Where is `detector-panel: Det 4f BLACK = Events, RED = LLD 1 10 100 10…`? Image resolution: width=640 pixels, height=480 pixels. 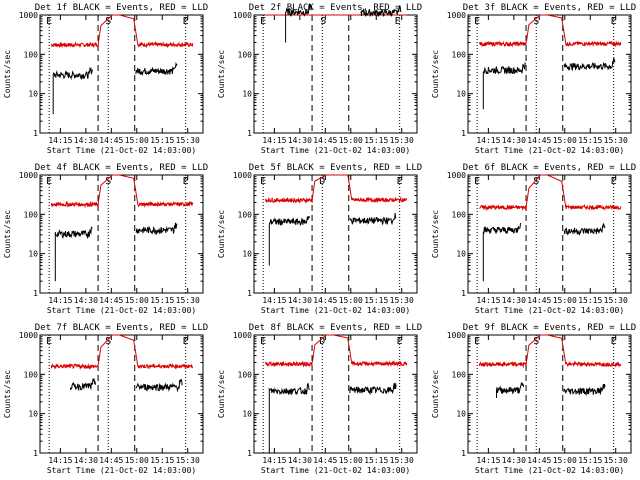 detector-panel: Det 4f BLACK = Events, RED = LLD 1 10 100 10… is located at coordinates (105, 239).